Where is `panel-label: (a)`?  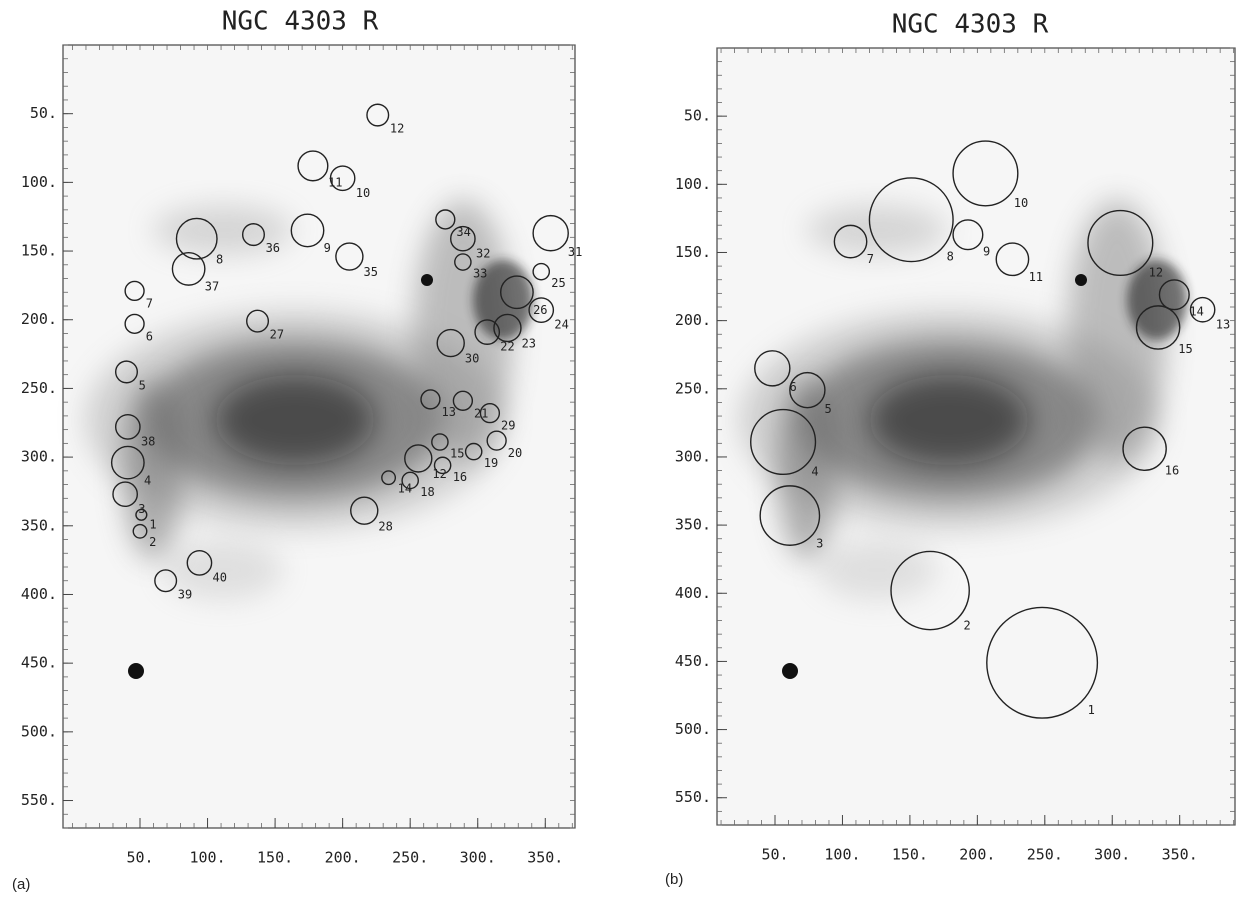 panel-label: (a) is located at coordinates (21, 884).